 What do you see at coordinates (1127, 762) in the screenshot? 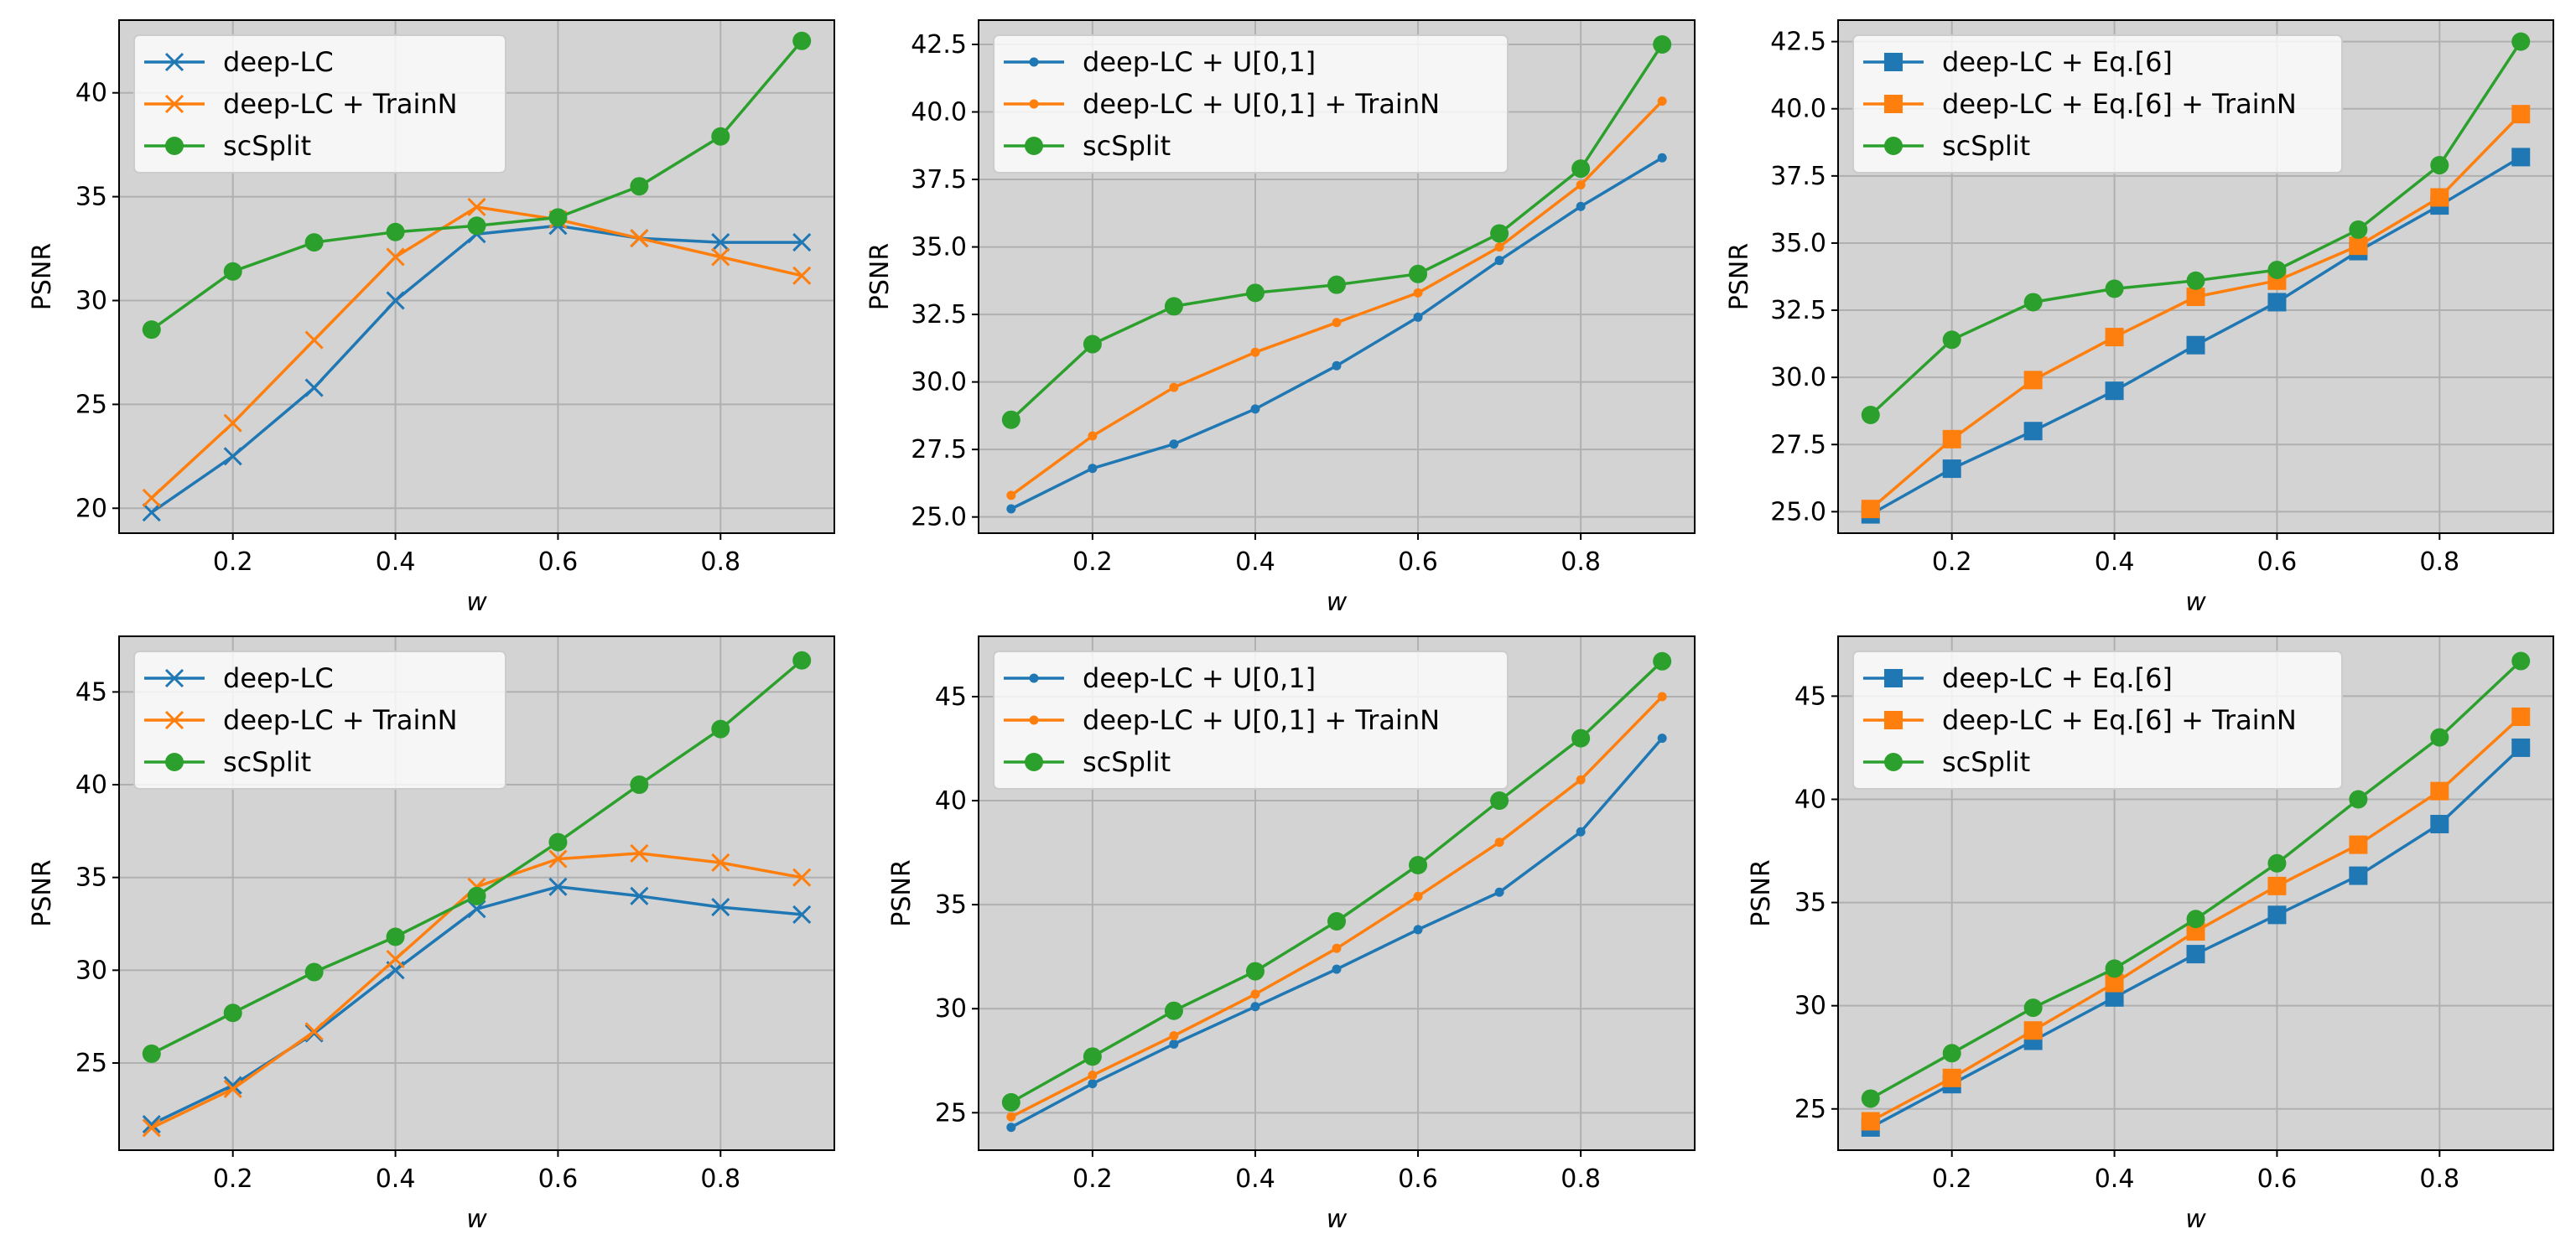
I see `legend-label: scSplit` at bounding box center [1127, 762].